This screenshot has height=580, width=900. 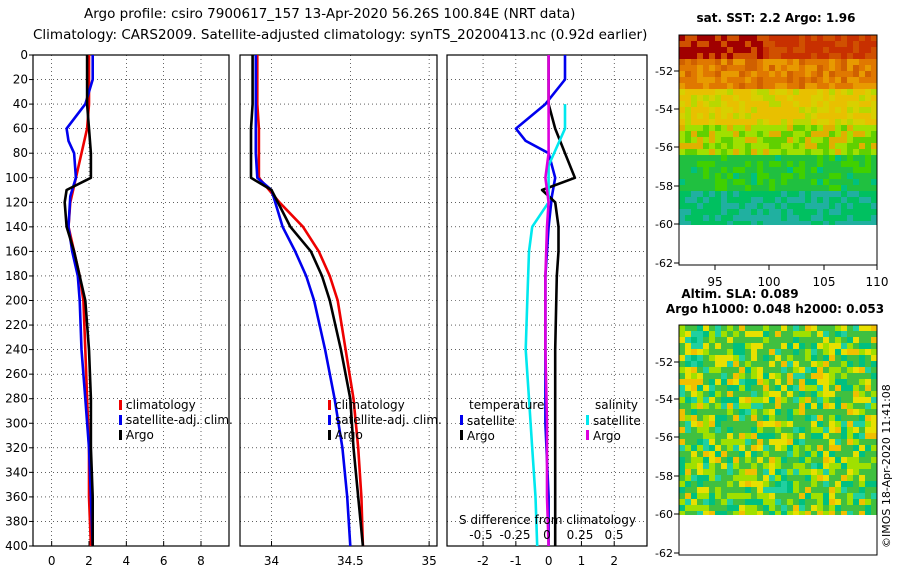 I want to click on x-tick-label: 8, so click(x=201, y=561).